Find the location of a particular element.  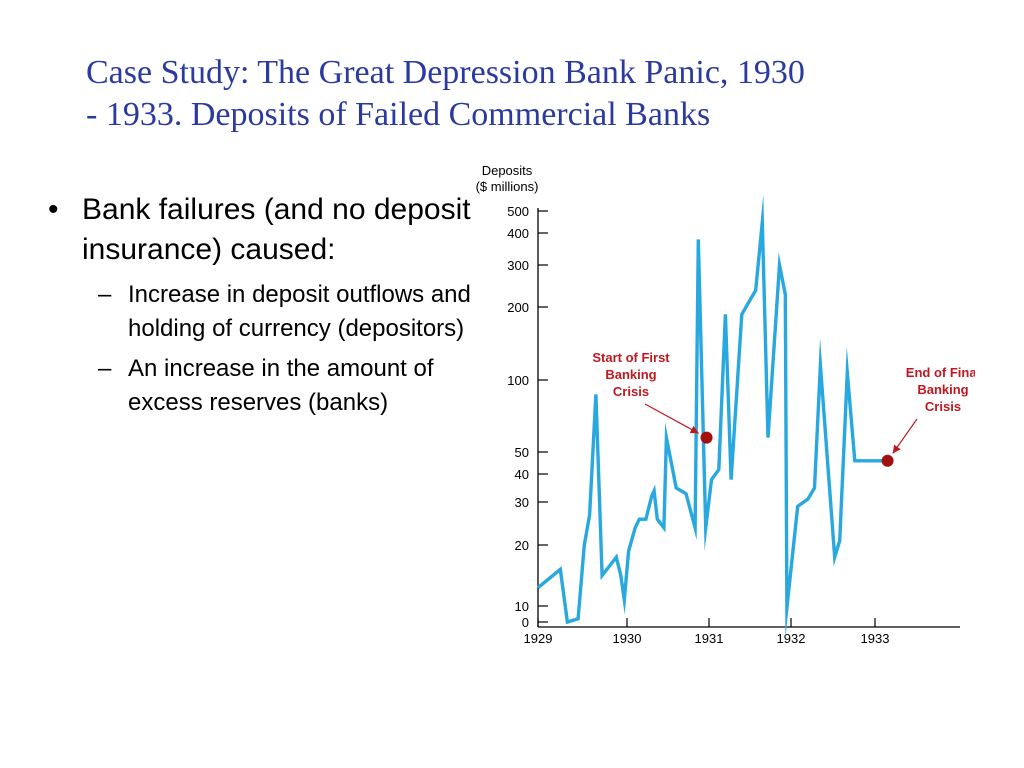

annotation-label-1: Crisis is located at coordinates (631, 391).